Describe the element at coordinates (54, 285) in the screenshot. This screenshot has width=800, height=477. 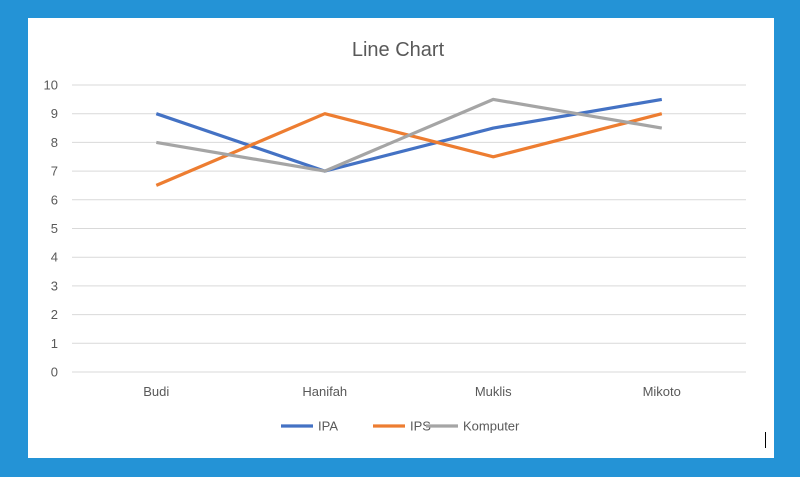
I see `y-tick-label: 3` at that location.